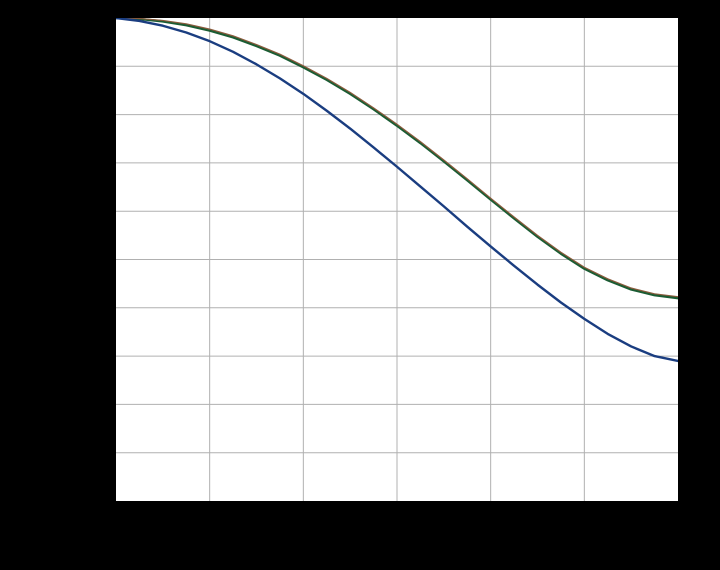 The image size is (720, 570). What do you see at coordinates (110, 452) in the screenshot?
I see `y-tick-label: 1` at bounding box center [110, 452].